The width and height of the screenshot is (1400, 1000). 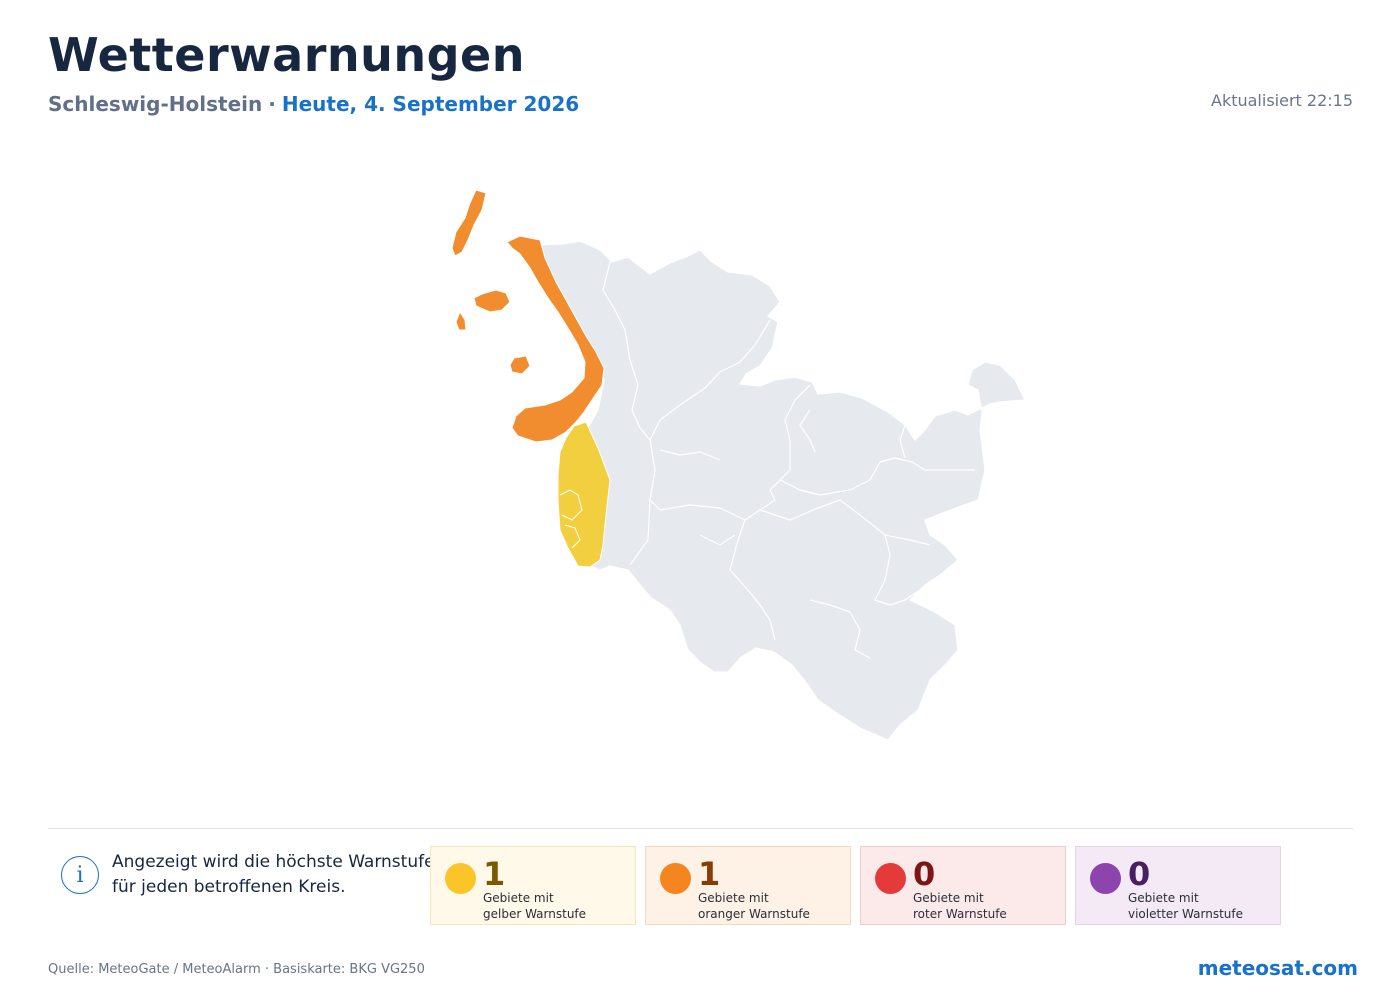 What do you see at coordinates (1105, 878) in the screenshot?
I see `violet-dot-icon` at bounding box center [1105, 878].